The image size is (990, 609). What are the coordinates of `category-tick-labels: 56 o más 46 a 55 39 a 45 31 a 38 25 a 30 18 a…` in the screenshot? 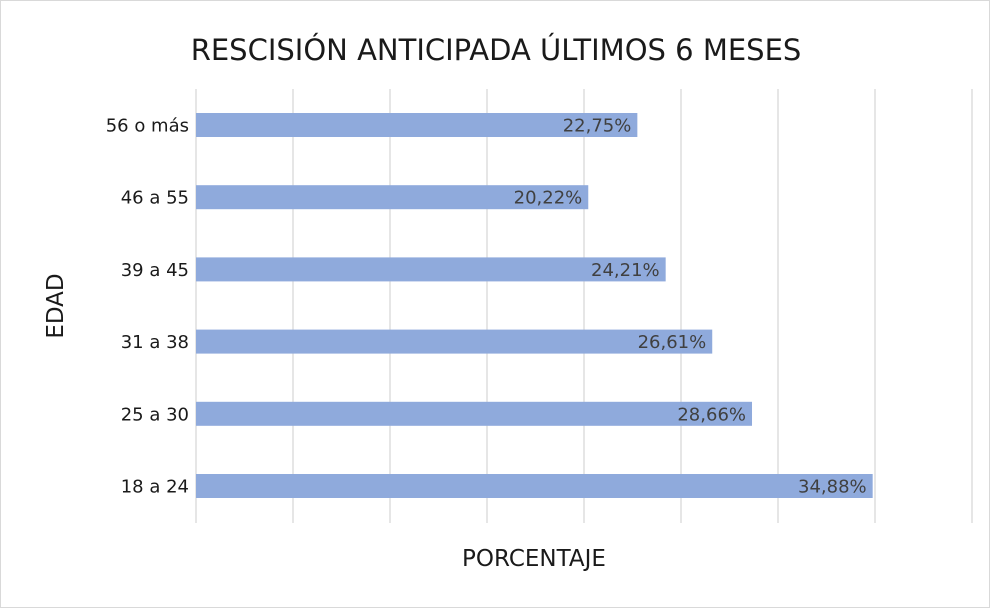 It's located at (147, 307).